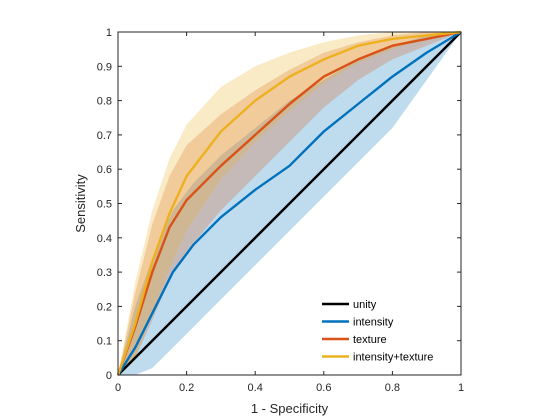 This screenshot has width=560, height=420. Describe the element at coordinates (104, 205) in the screenshot. I see `y-tick-label: 0.5` at that location.